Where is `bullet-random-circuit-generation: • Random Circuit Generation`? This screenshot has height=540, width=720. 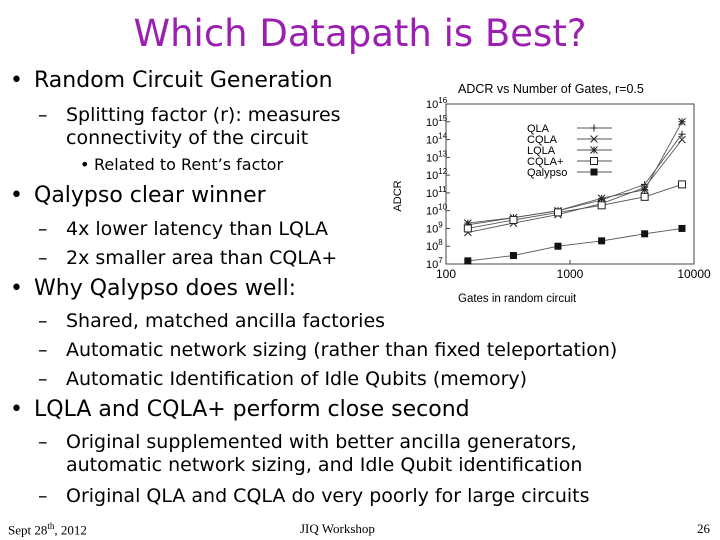 bullet-random-circuit-generation: • Random Circuit Generation is located at coordinates (171, 80).